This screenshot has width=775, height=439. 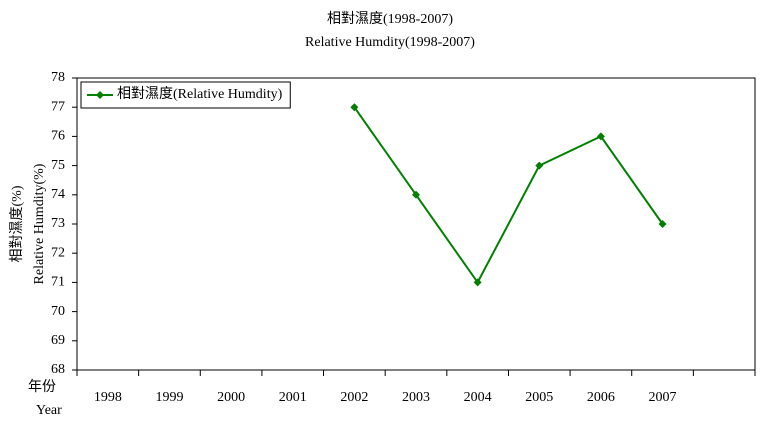 I want to click on x-tick-label: 2001, so click(x=293, y=397).